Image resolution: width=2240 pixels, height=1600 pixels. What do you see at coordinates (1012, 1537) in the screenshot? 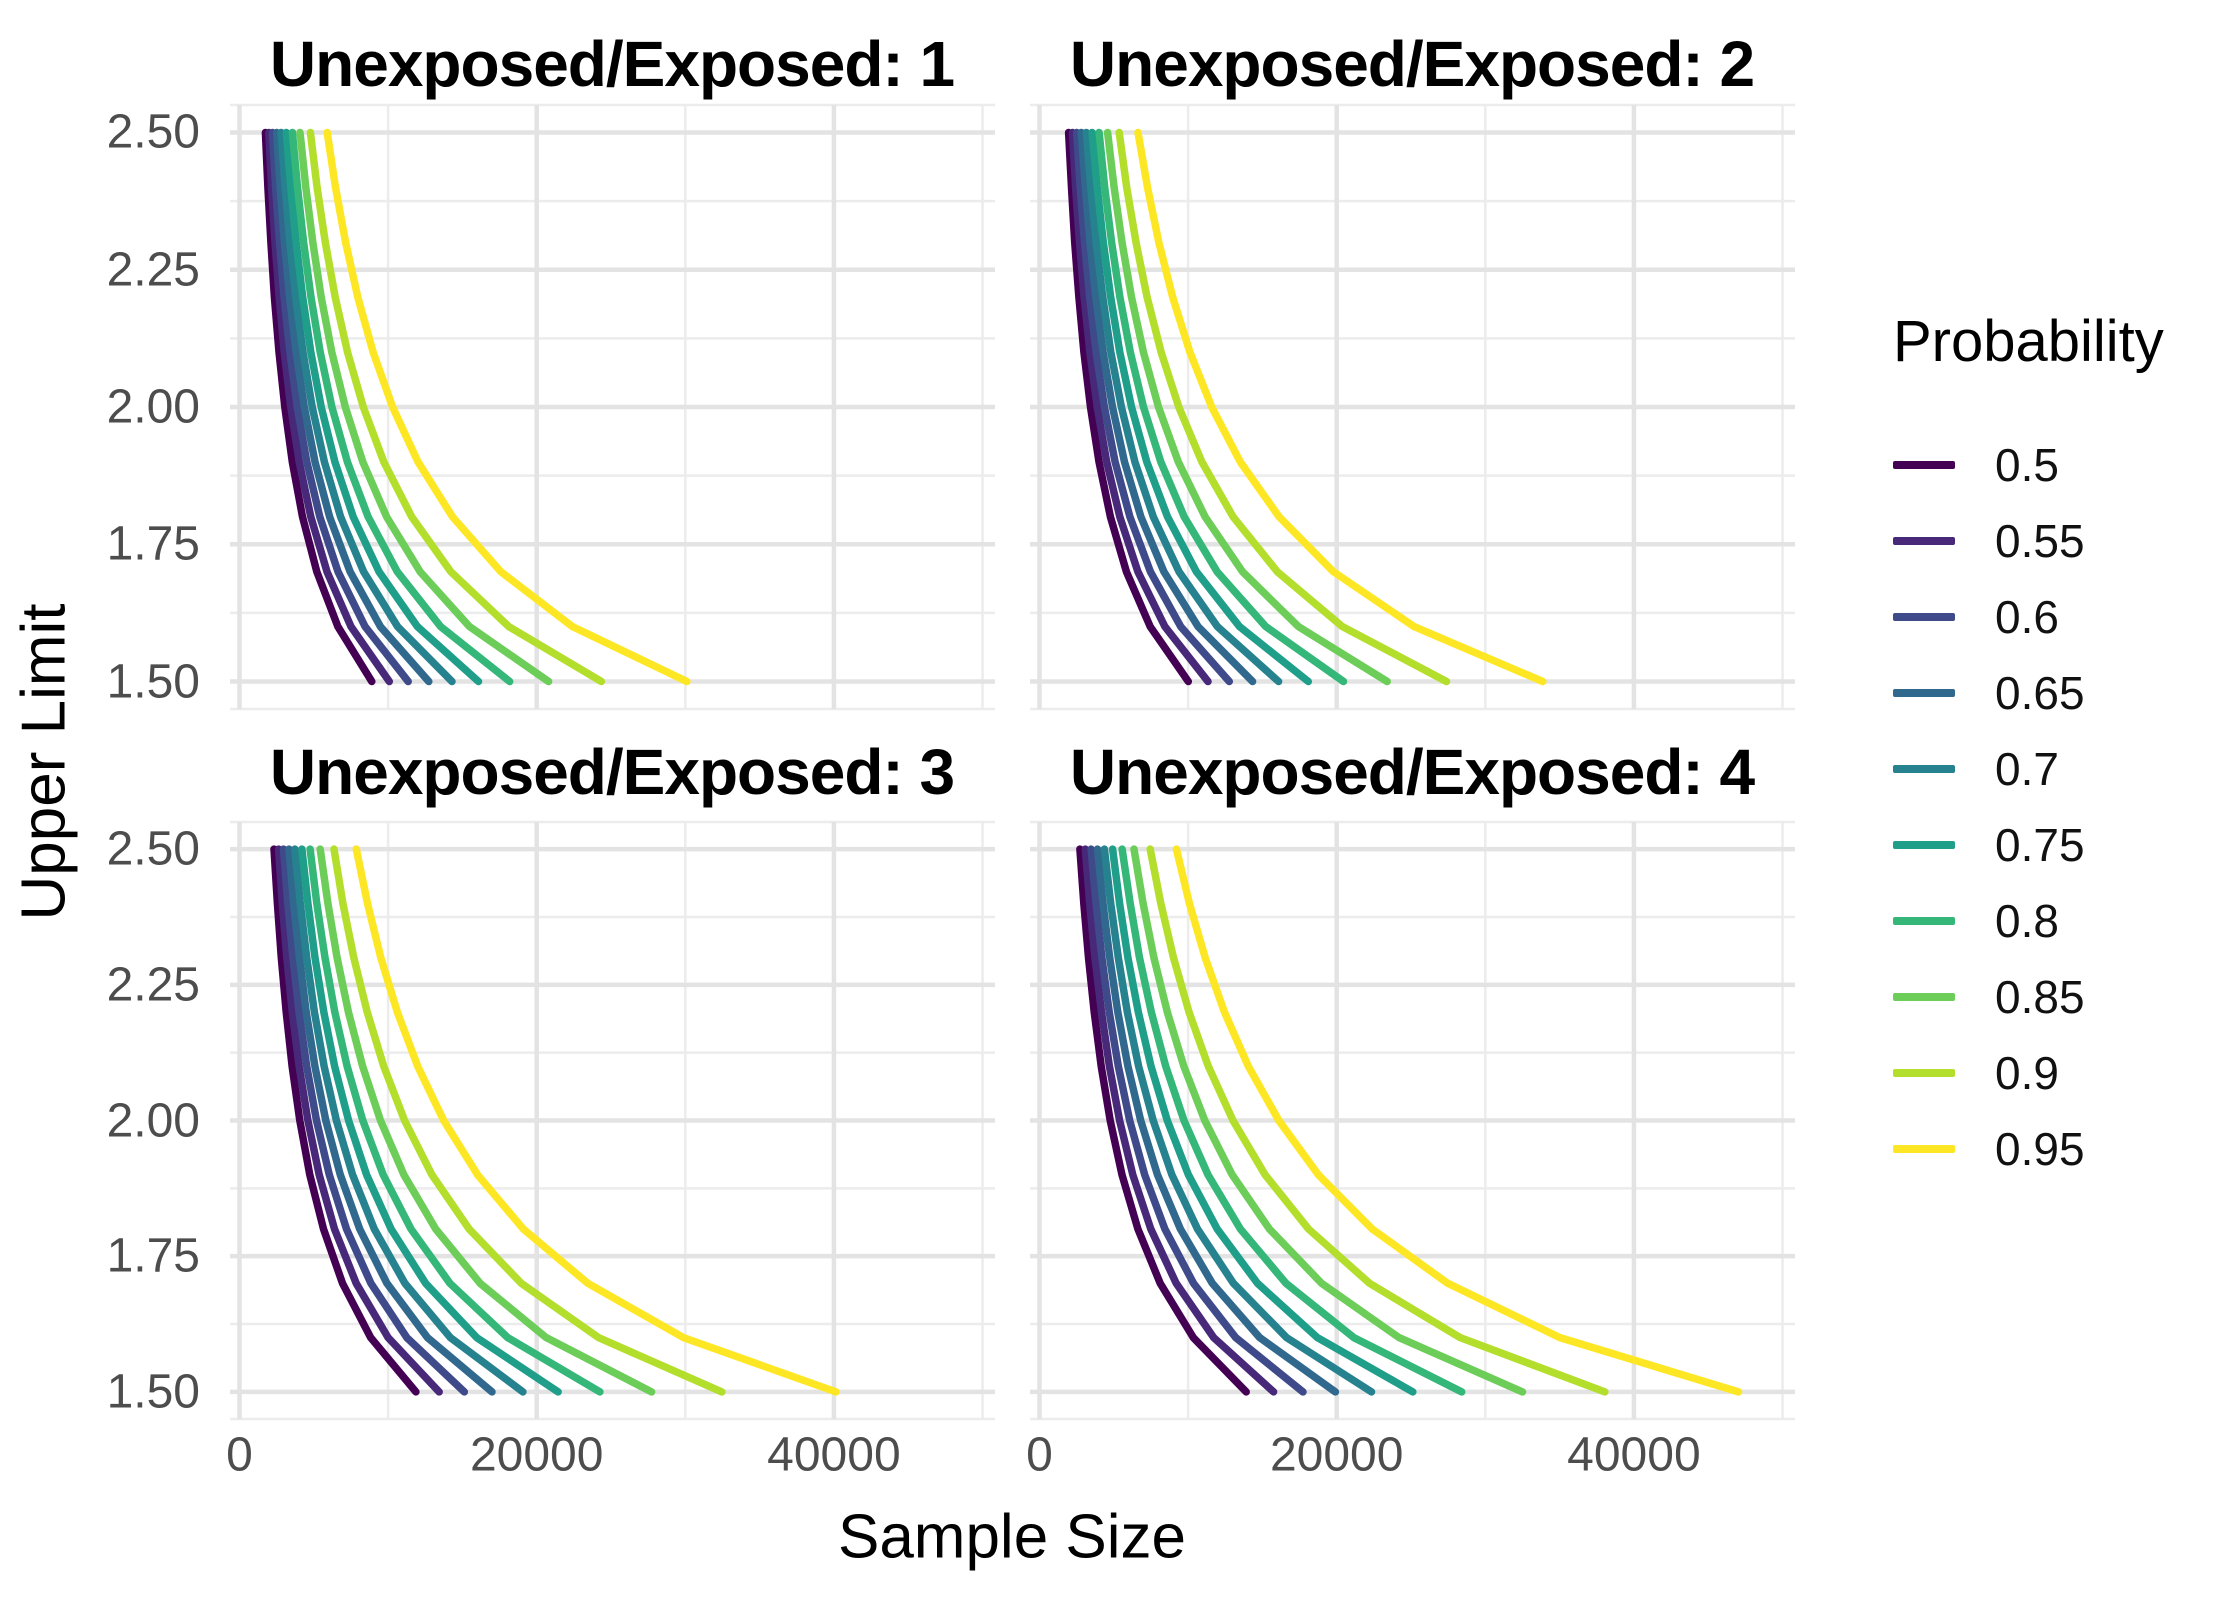
I see `x-axis-title: Sample Size` at bounding box center [1012, 1537].